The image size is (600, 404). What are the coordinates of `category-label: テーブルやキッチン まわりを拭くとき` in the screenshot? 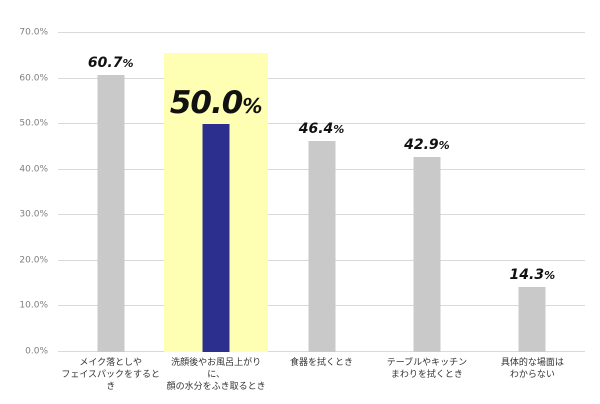 It's located at (426, 375).